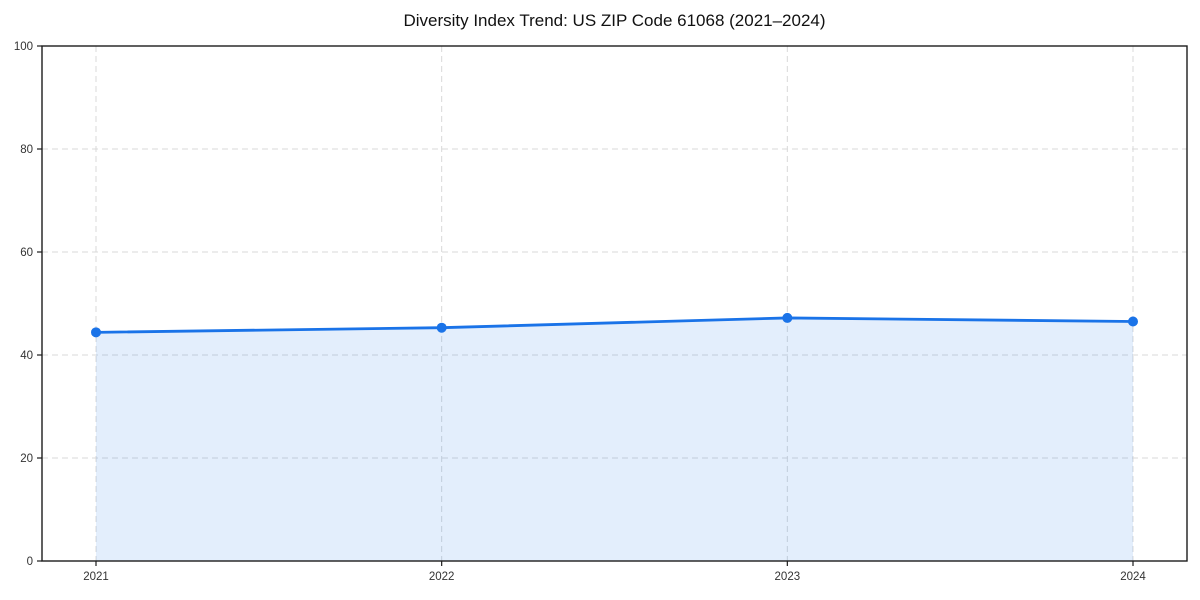  Describe the element at coordinates (26, 253) in the screenshot. I see `y-tick-label: 60` at that location.